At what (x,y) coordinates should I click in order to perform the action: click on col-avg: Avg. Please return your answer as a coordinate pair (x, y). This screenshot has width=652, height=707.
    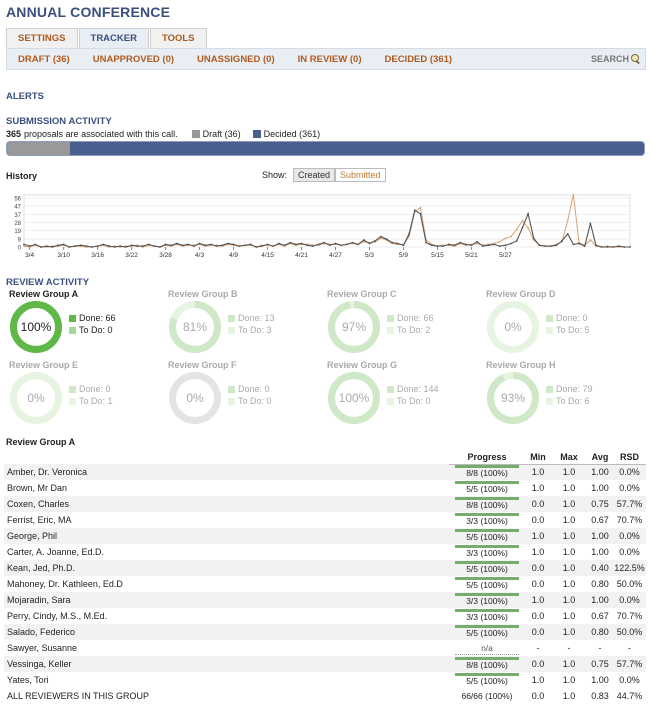
    Looking at the image, I should click on (600, 457).